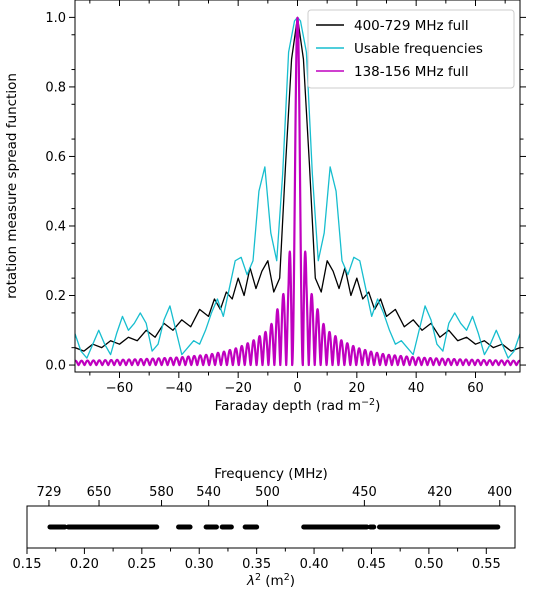  I want to click on y-tick-label: 0.6, so click(55, 157).